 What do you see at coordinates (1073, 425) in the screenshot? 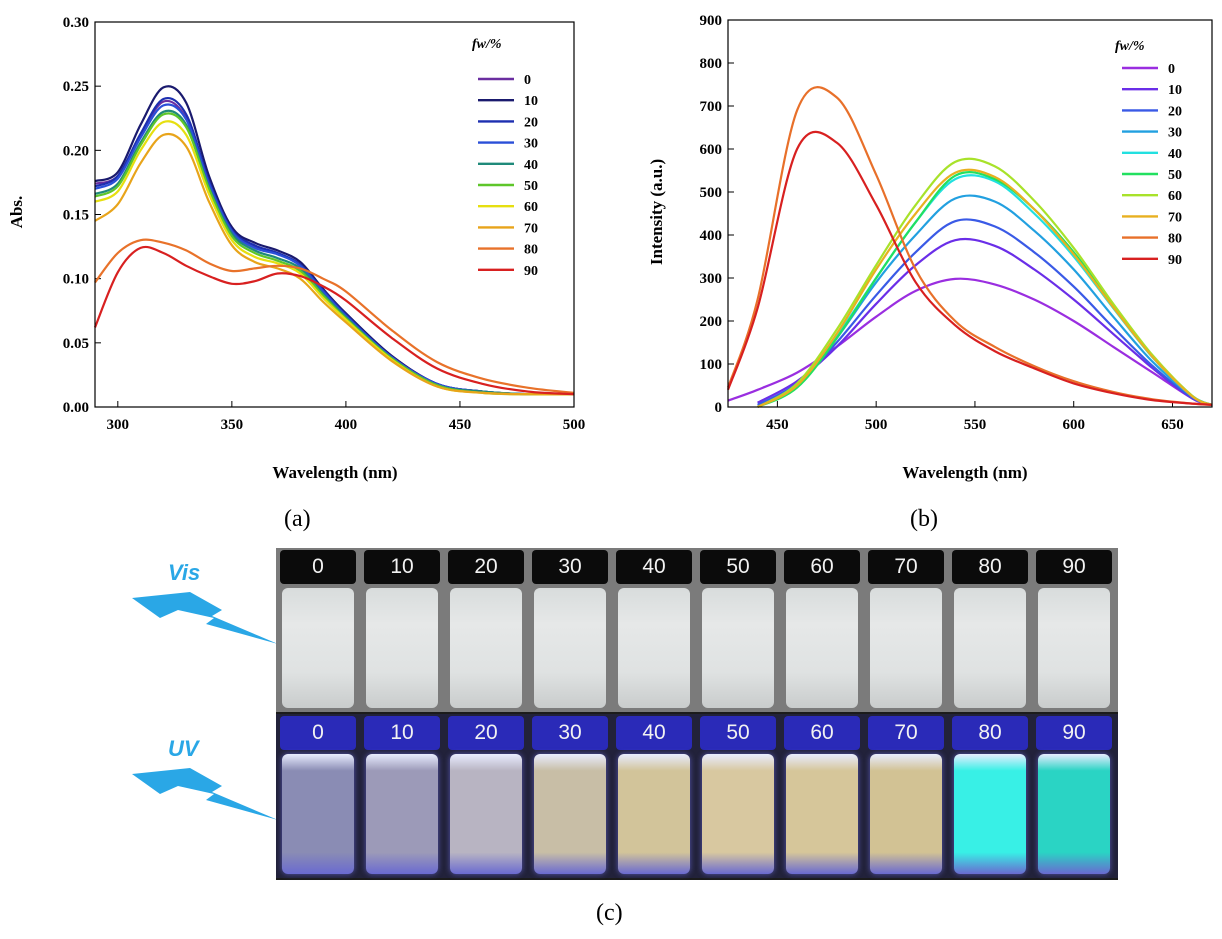
I see `x-tick-label: 600` at bounding box center [1073, 425].